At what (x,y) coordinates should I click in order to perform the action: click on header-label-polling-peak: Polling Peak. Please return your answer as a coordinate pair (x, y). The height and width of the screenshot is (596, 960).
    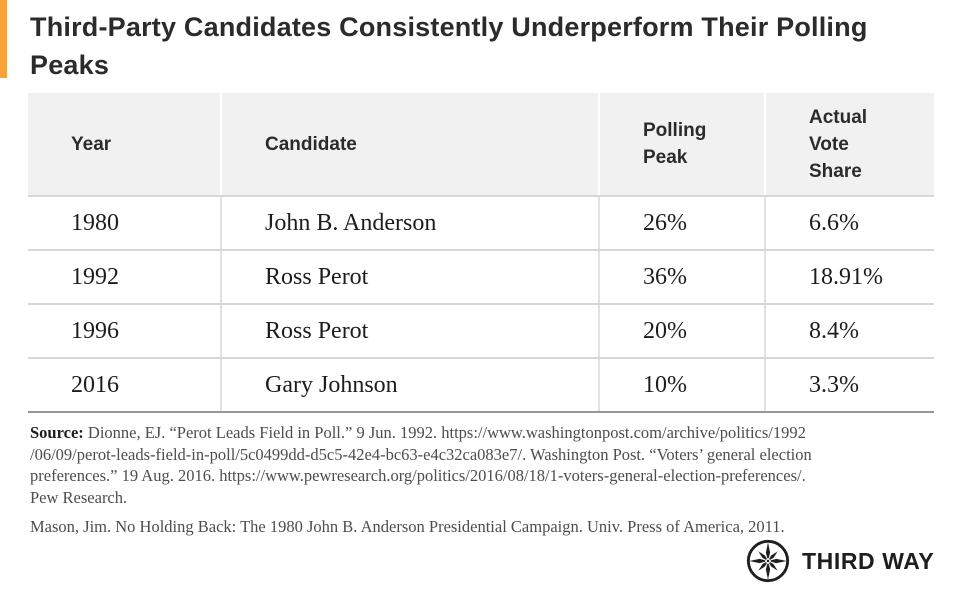
    Looking at the image, I should click on (675, 144).